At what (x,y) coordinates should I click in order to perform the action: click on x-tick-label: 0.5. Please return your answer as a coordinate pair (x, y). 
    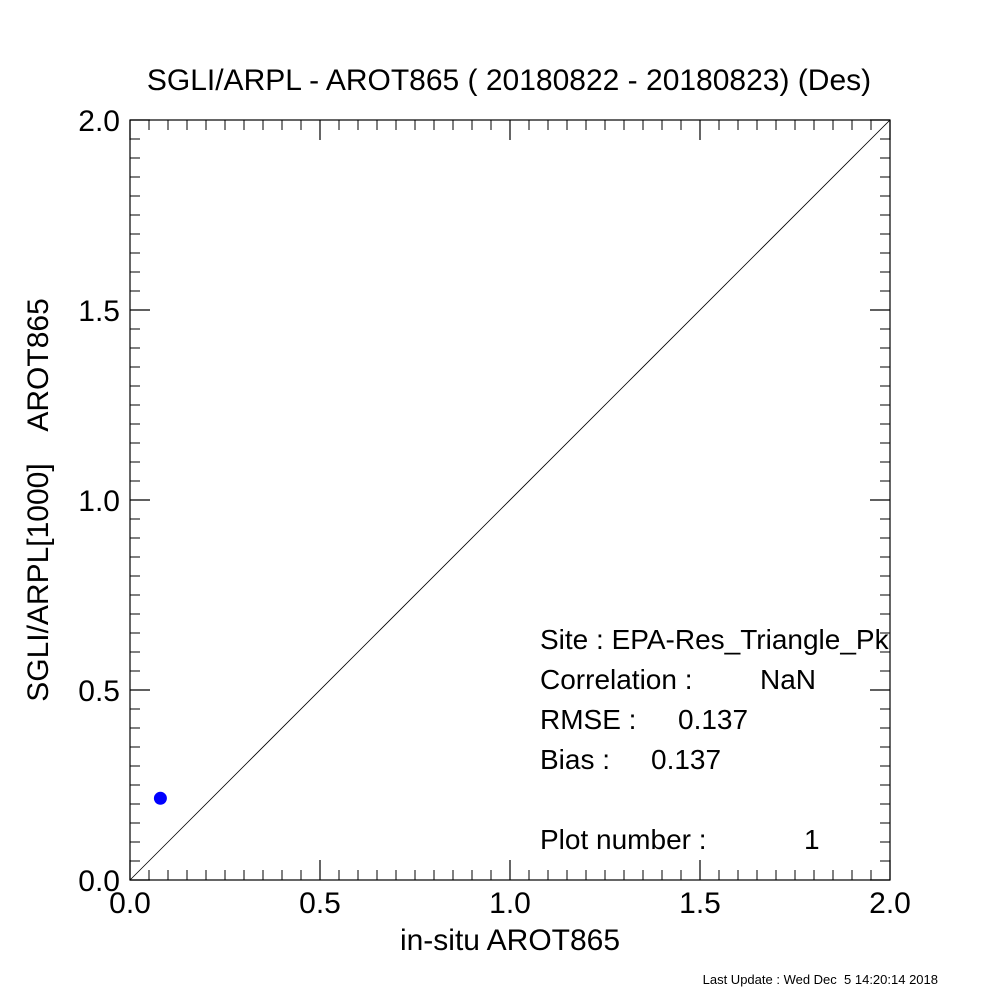
    Looking at the image, I should click on (320, 903).